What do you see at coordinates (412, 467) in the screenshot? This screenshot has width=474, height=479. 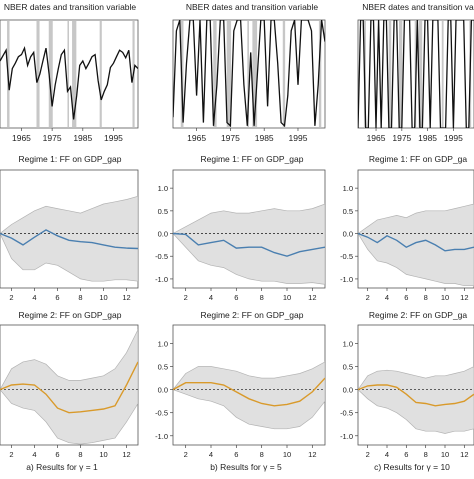 I see `panel-caption: c) Results for γ = 10` at bounding box center [412, 467].